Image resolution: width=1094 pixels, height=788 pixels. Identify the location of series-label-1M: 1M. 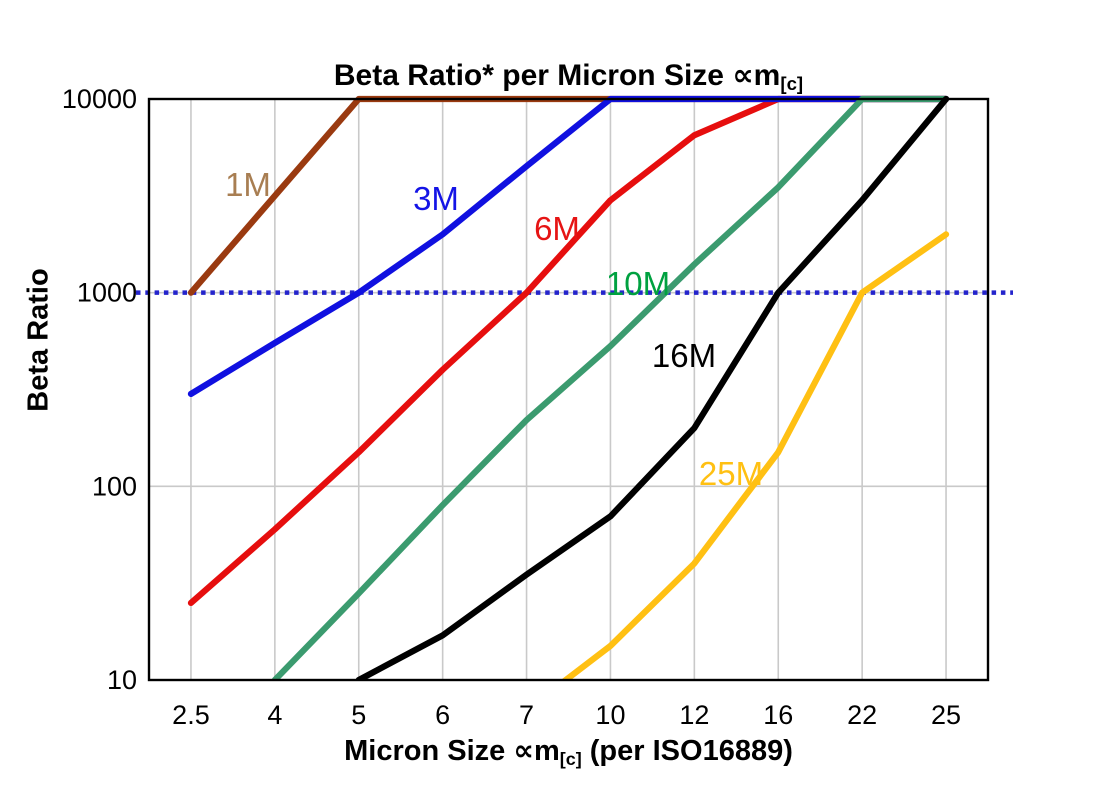
(248, 184).